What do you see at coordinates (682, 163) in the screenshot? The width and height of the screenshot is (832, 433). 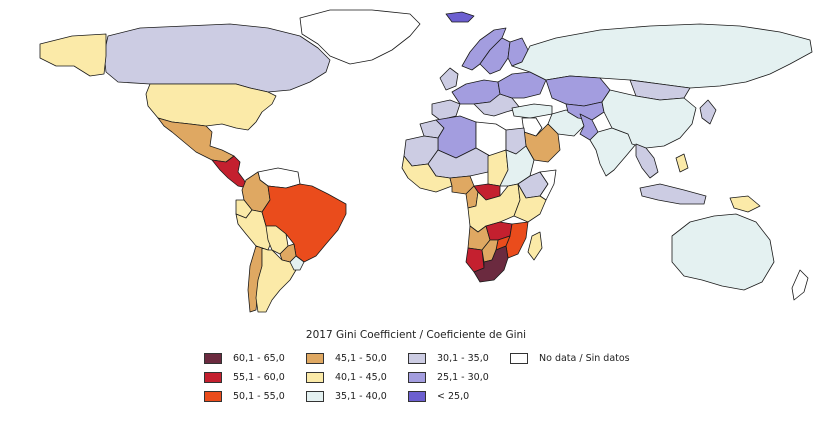 I see `philippines` at bounding box center [682, 163].